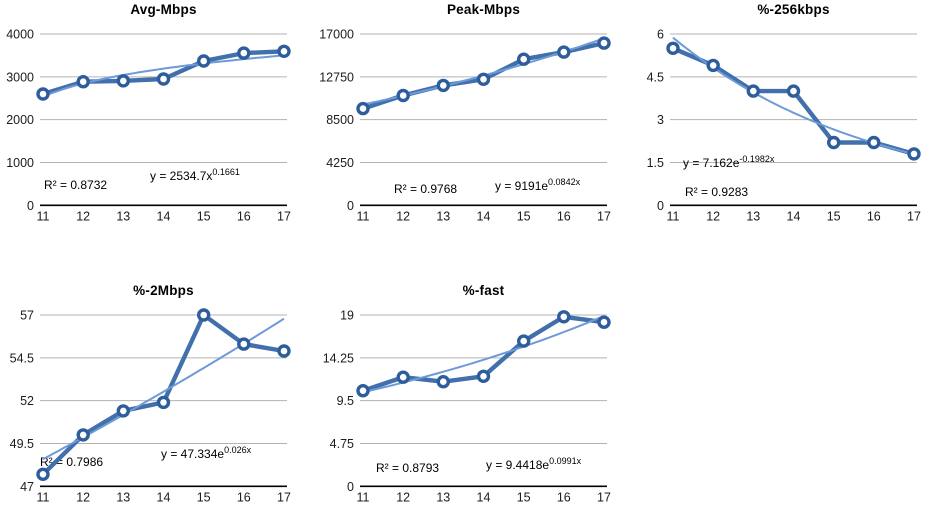 This screenshot has height=522, width=943. What do you see at coordinates (425, 189) in the screenshot?
I see `r2-label: R² = 0.9768` at bounding box center [425, 189].